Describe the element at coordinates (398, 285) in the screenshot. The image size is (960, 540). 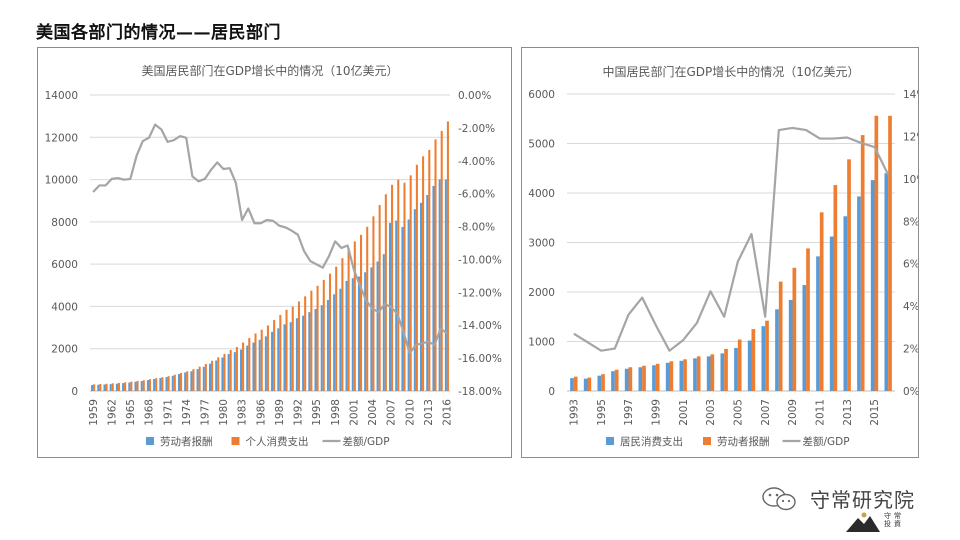
I see `bar-个人消费支出-2008` at that location.